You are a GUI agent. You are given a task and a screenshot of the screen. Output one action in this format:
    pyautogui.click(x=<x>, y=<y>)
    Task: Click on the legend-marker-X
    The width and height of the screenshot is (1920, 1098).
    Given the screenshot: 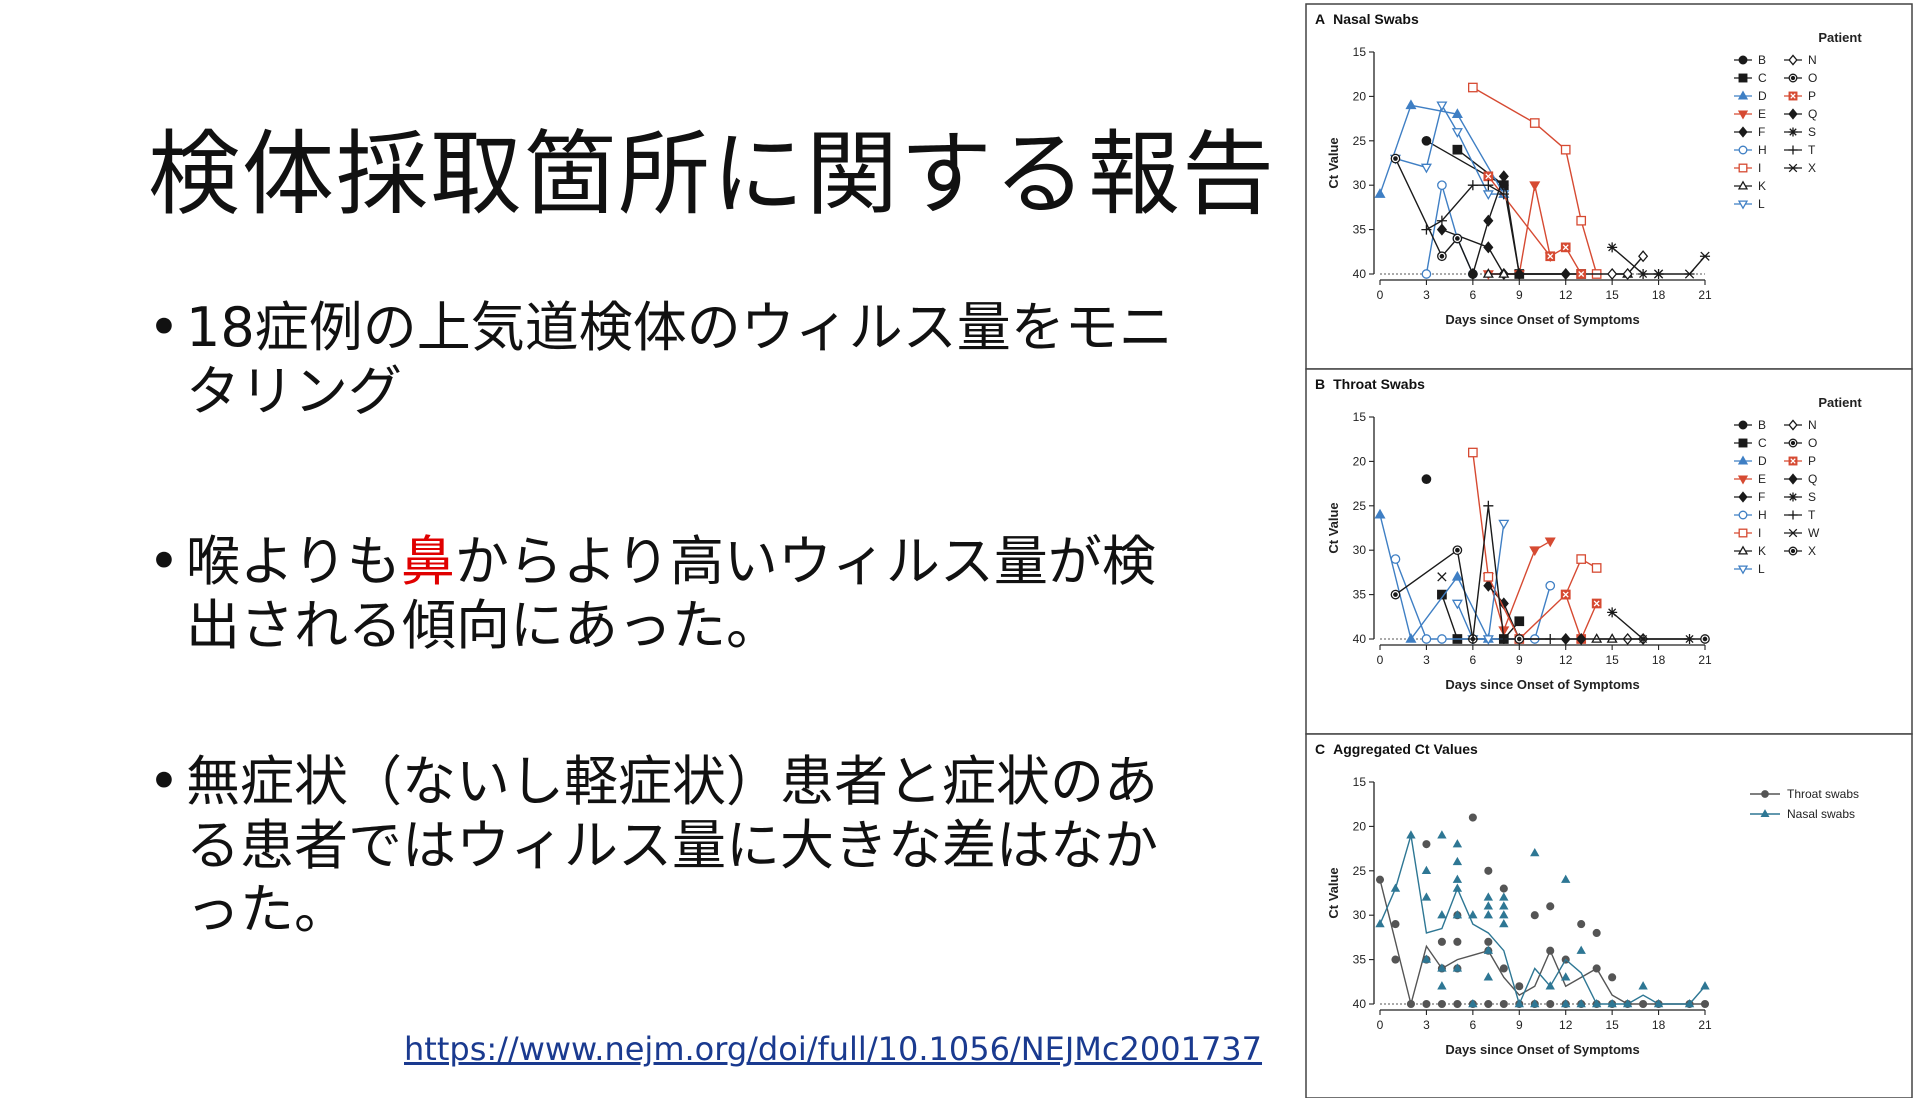 What is the action you would take?
    pyautogui.click(x=1793, y=168)
    